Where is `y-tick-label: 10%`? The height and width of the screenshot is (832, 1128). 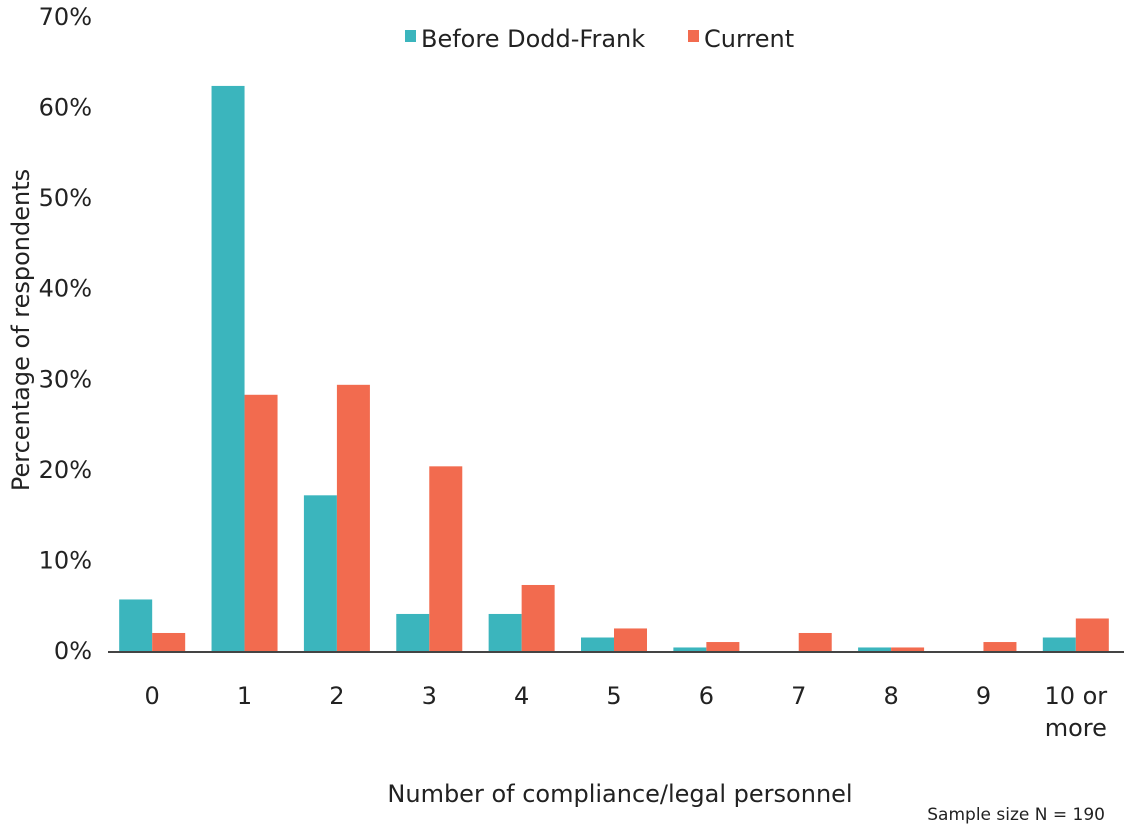
y-tick-label: 10% is located at coordinates (65, 560).